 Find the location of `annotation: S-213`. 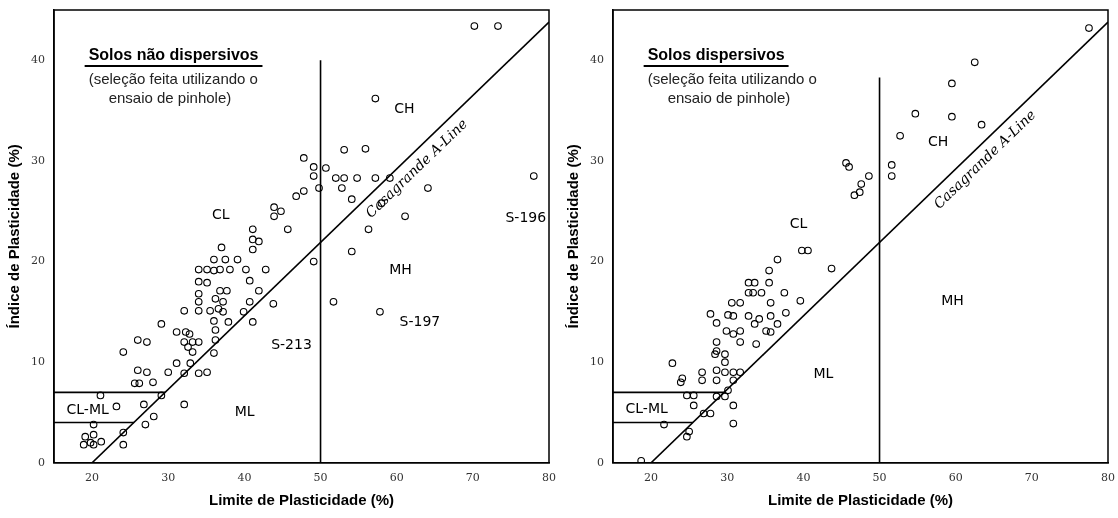

annotation: S-213 is located at coordinates (291, 344).